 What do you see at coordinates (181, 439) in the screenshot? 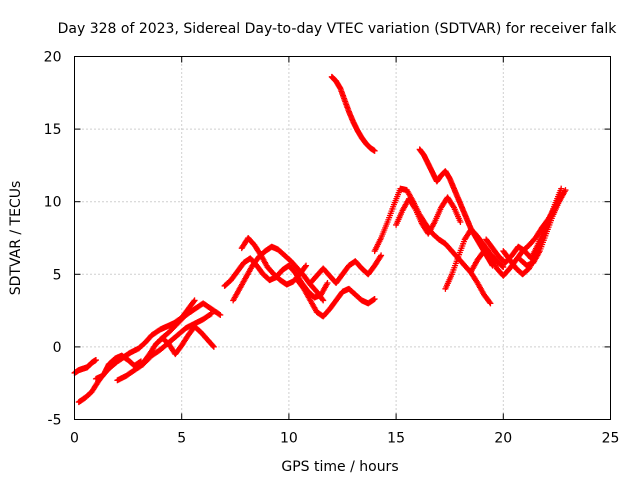
I see `x-tick-label: 5` at bounding box center [181, 439].